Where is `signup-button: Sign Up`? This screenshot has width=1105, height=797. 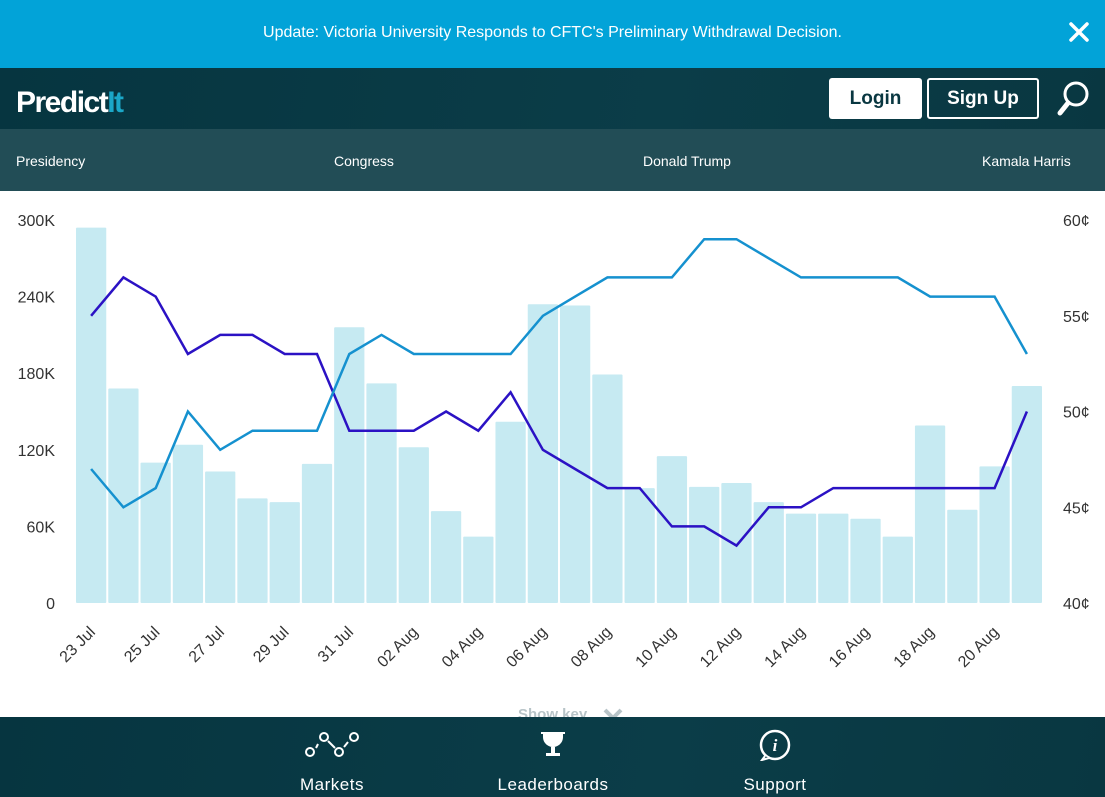
signup-button: Sign Up is located at coordinates (983, 98).